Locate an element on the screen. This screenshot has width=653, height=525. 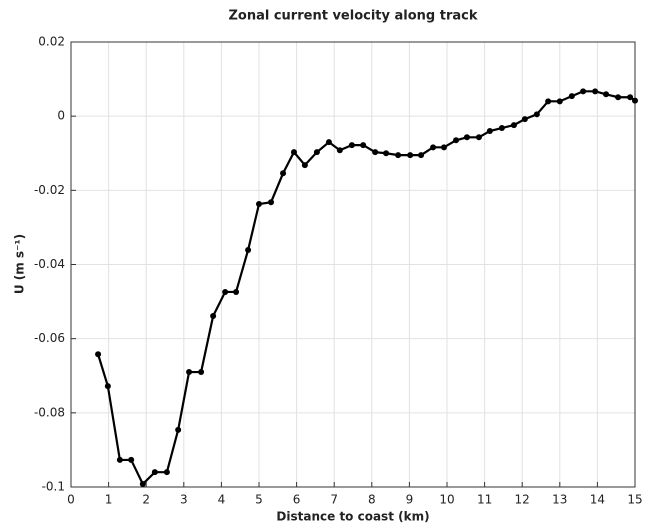
y-axis-label: U (m s⁻¹) is located at coordinates (20, 264).